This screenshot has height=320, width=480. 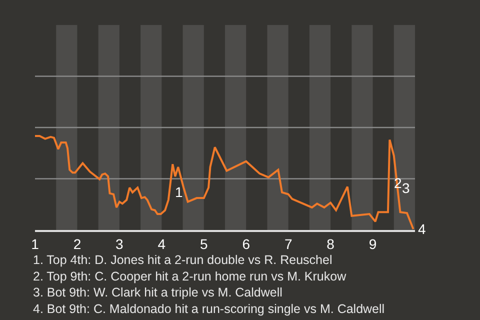 What do you see at coordinates (190, 276) in the screenshot?
I see `text: 2. Top 9th: C. Cooper hit a 2-run home run vs M. Krukow` at bounding box center [190, 276].